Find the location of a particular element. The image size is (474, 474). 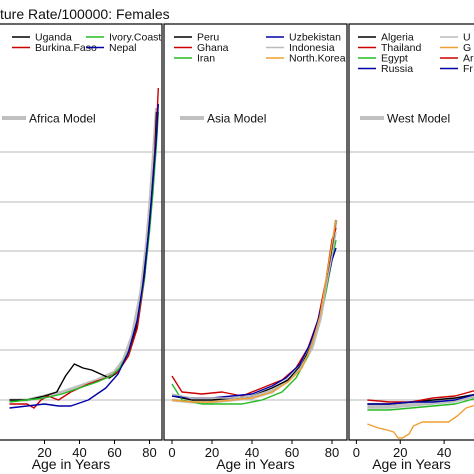

legend-label: G is located at coordinates (467, 48).